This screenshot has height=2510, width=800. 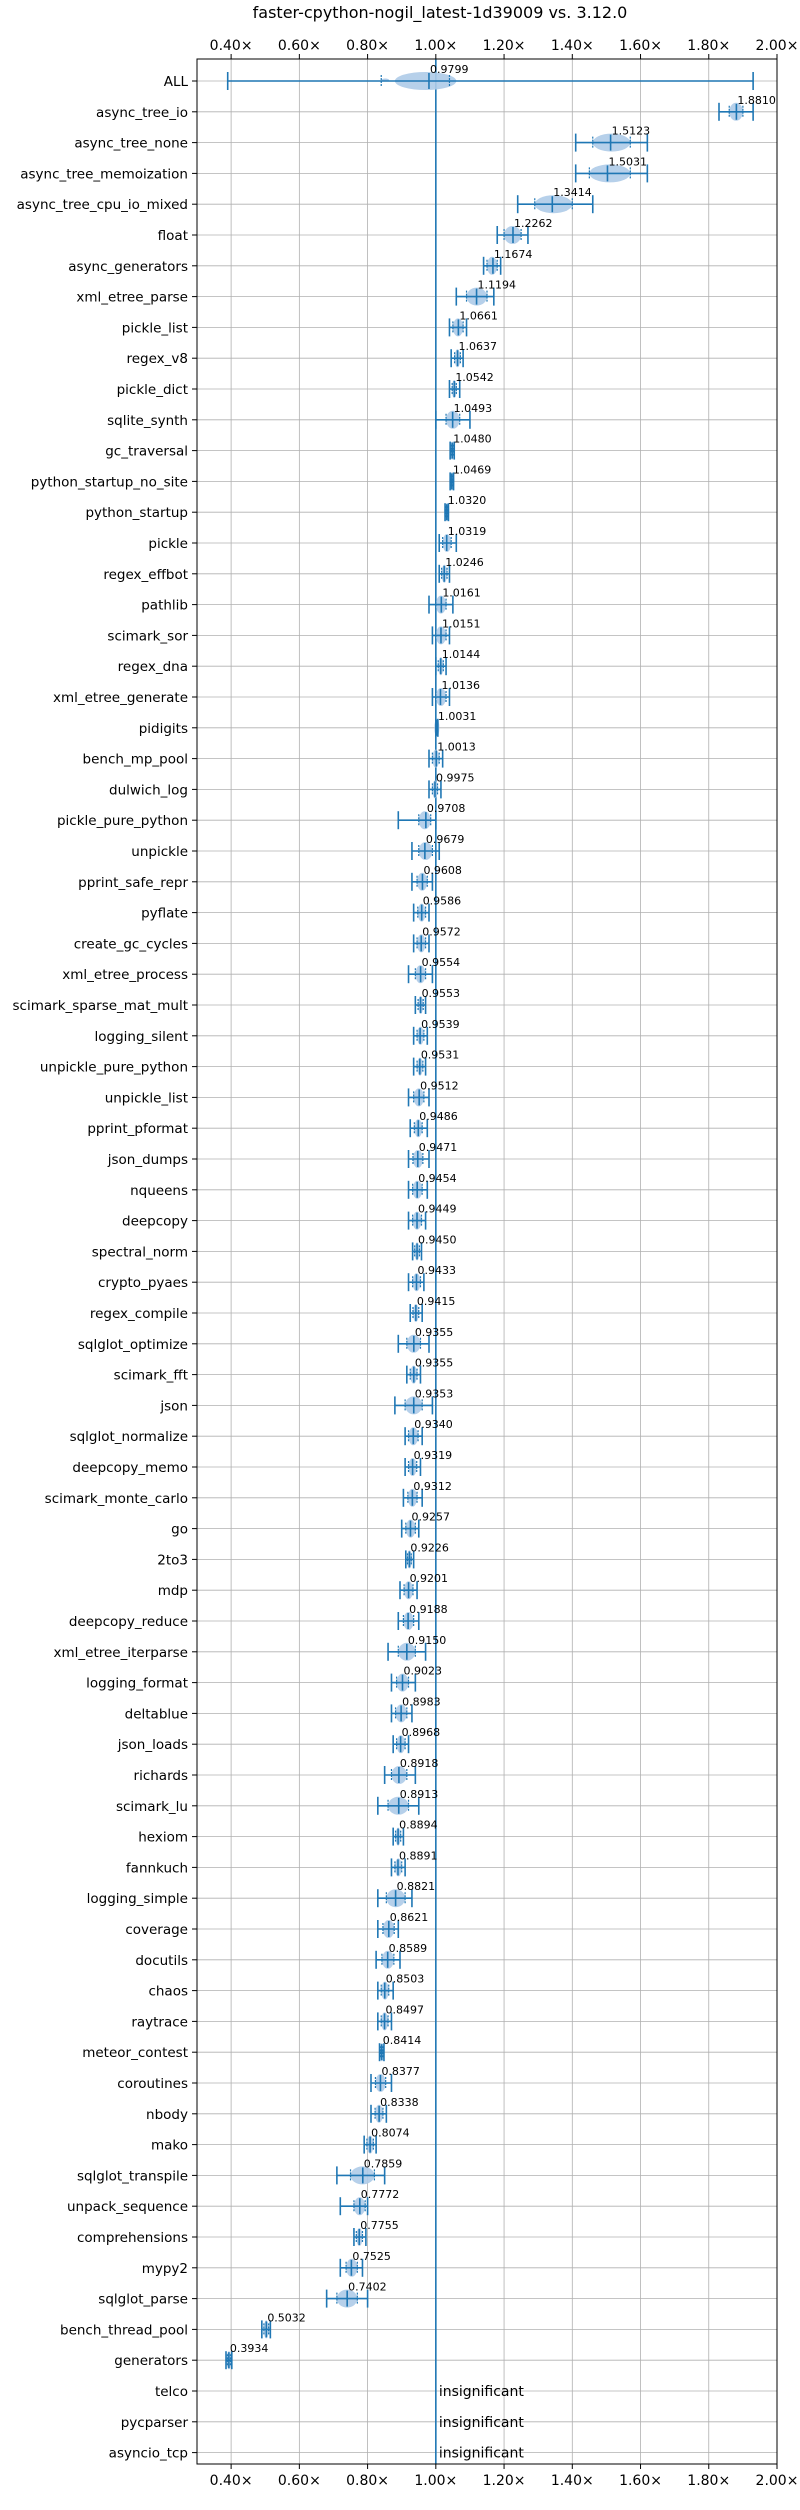 What do you see at coordinates (172, 1560) in the screenshot?
I see `y-tick-label: 2to3` at bounding box center [172, 1560].